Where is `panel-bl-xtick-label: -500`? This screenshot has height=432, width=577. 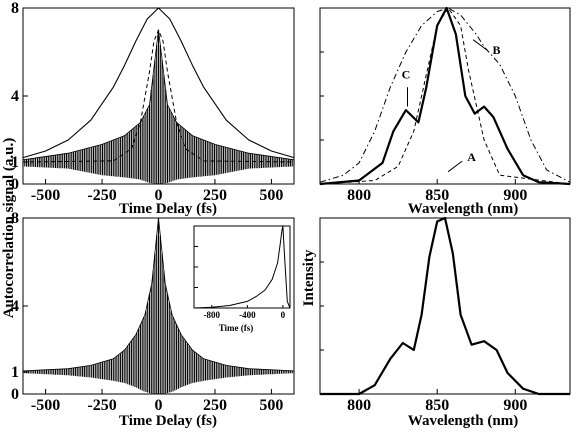 panel-bl-xtick-label: -500 is located at coordinates (45, 405).